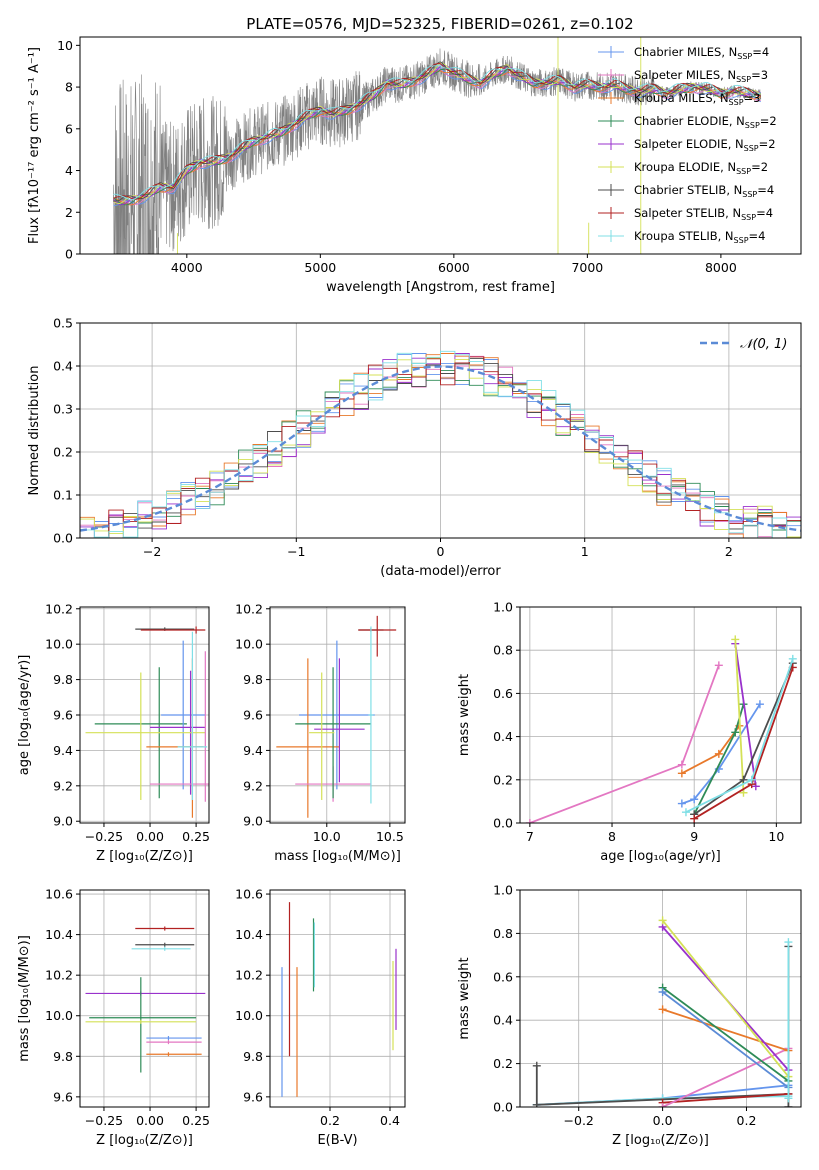 This screenshot has height=1170, width=819. I want to click on y-axis-label: mass weight, so click(464, 998).